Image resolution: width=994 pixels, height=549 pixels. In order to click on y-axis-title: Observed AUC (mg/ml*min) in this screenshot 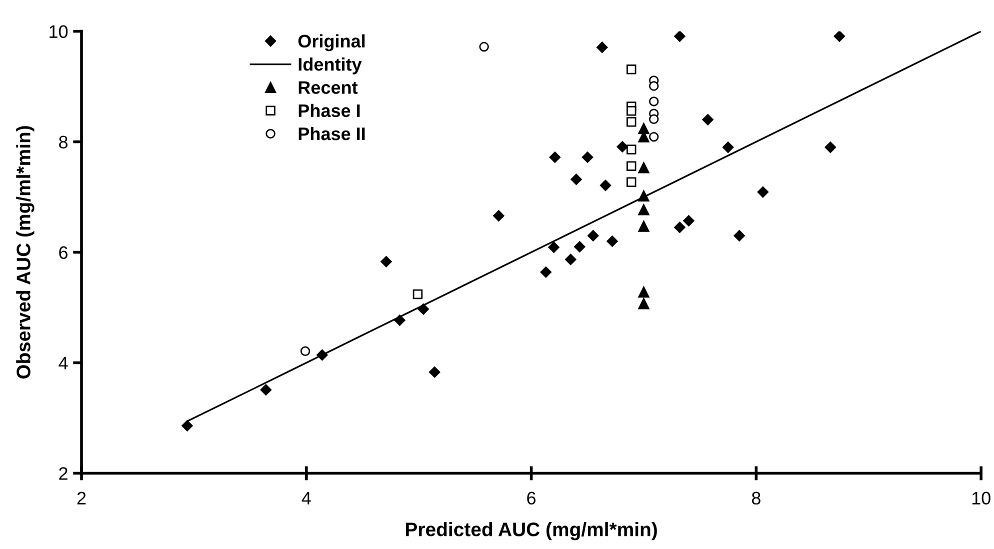, I will do `click(25, 252)`.